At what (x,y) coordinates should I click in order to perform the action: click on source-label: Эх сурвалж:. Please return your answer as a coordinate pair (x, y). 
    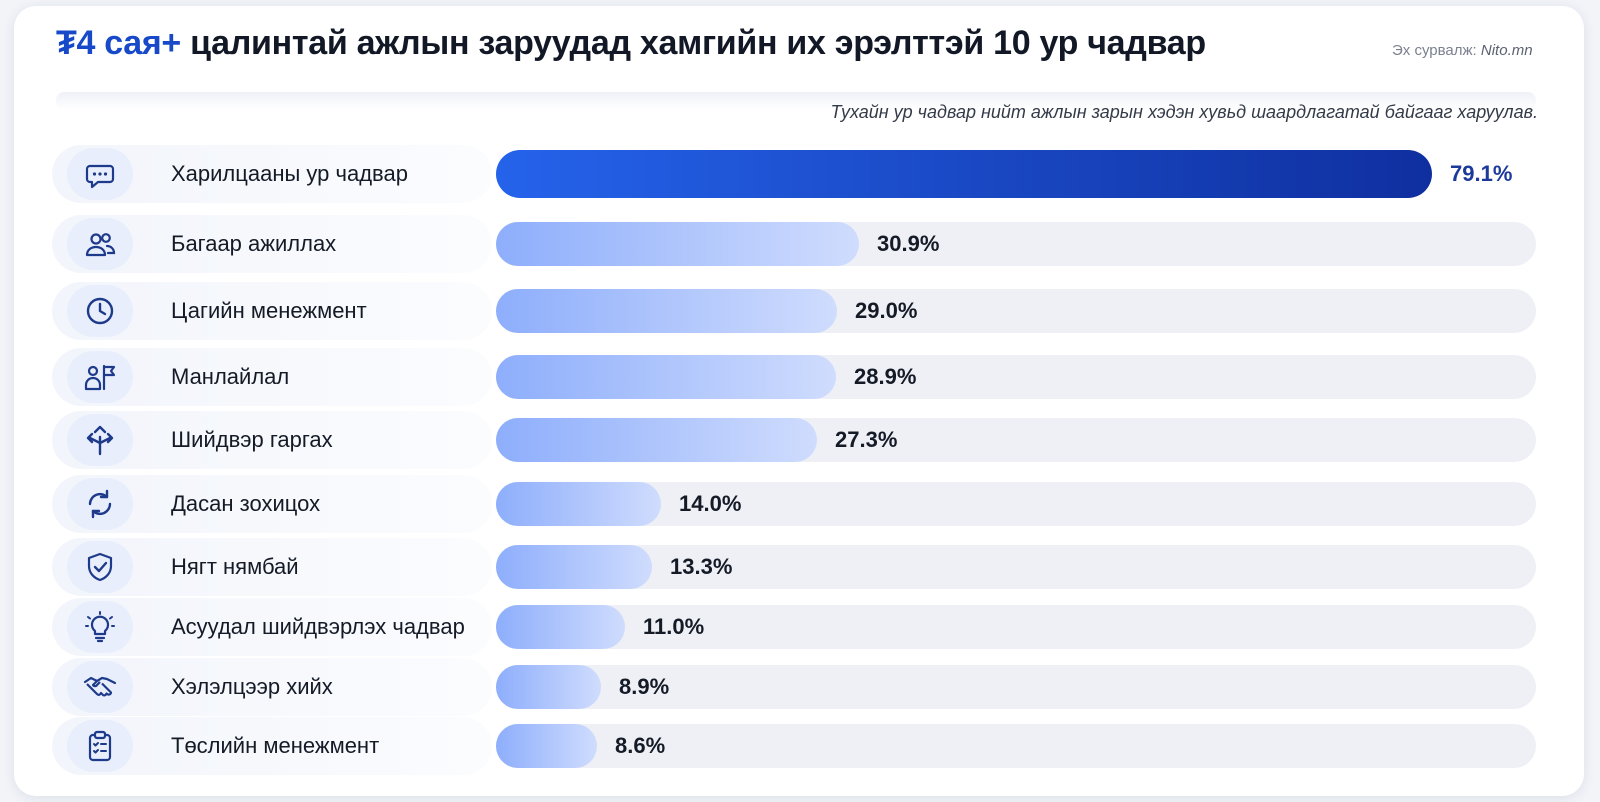
    Looking at the image, I should click on (1436, 50).